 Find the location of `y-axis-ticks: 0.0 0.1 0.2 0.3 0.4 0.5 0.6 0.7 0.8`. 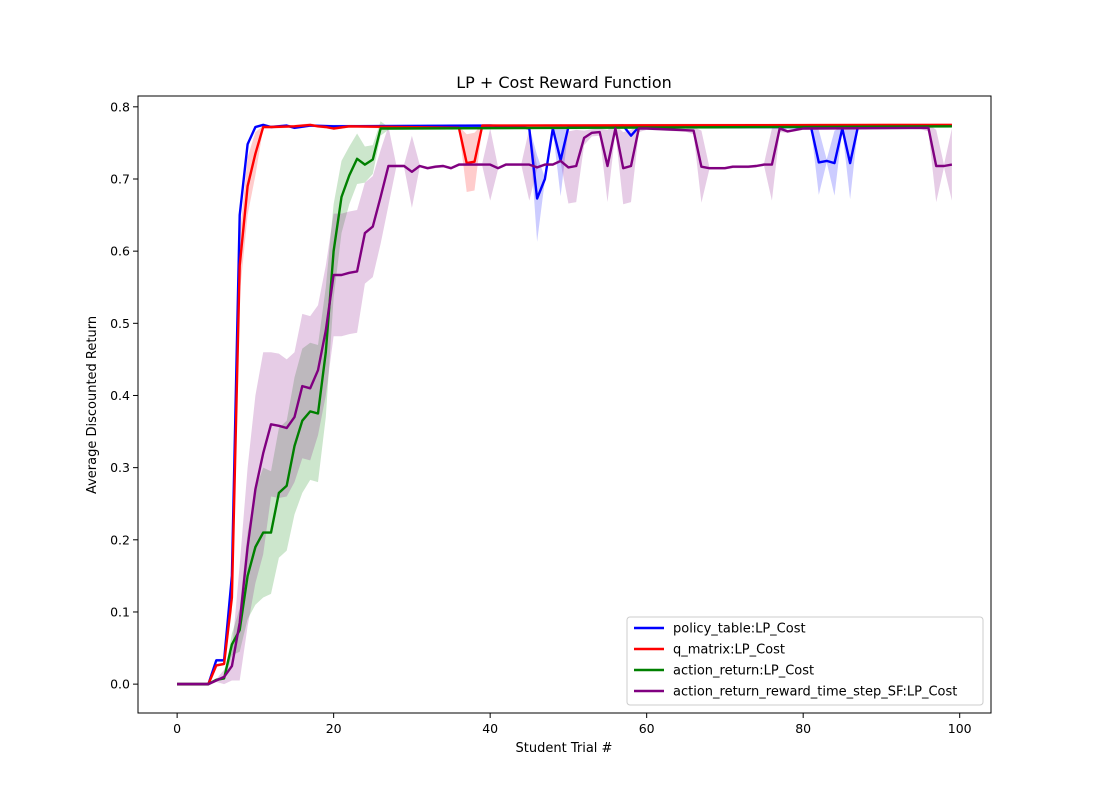

y-axis-ticks: 0.0 0.1 0.2 0.3 0.4 0.5 0.6 0.7 0.8 is located at coordinates (124, 395).